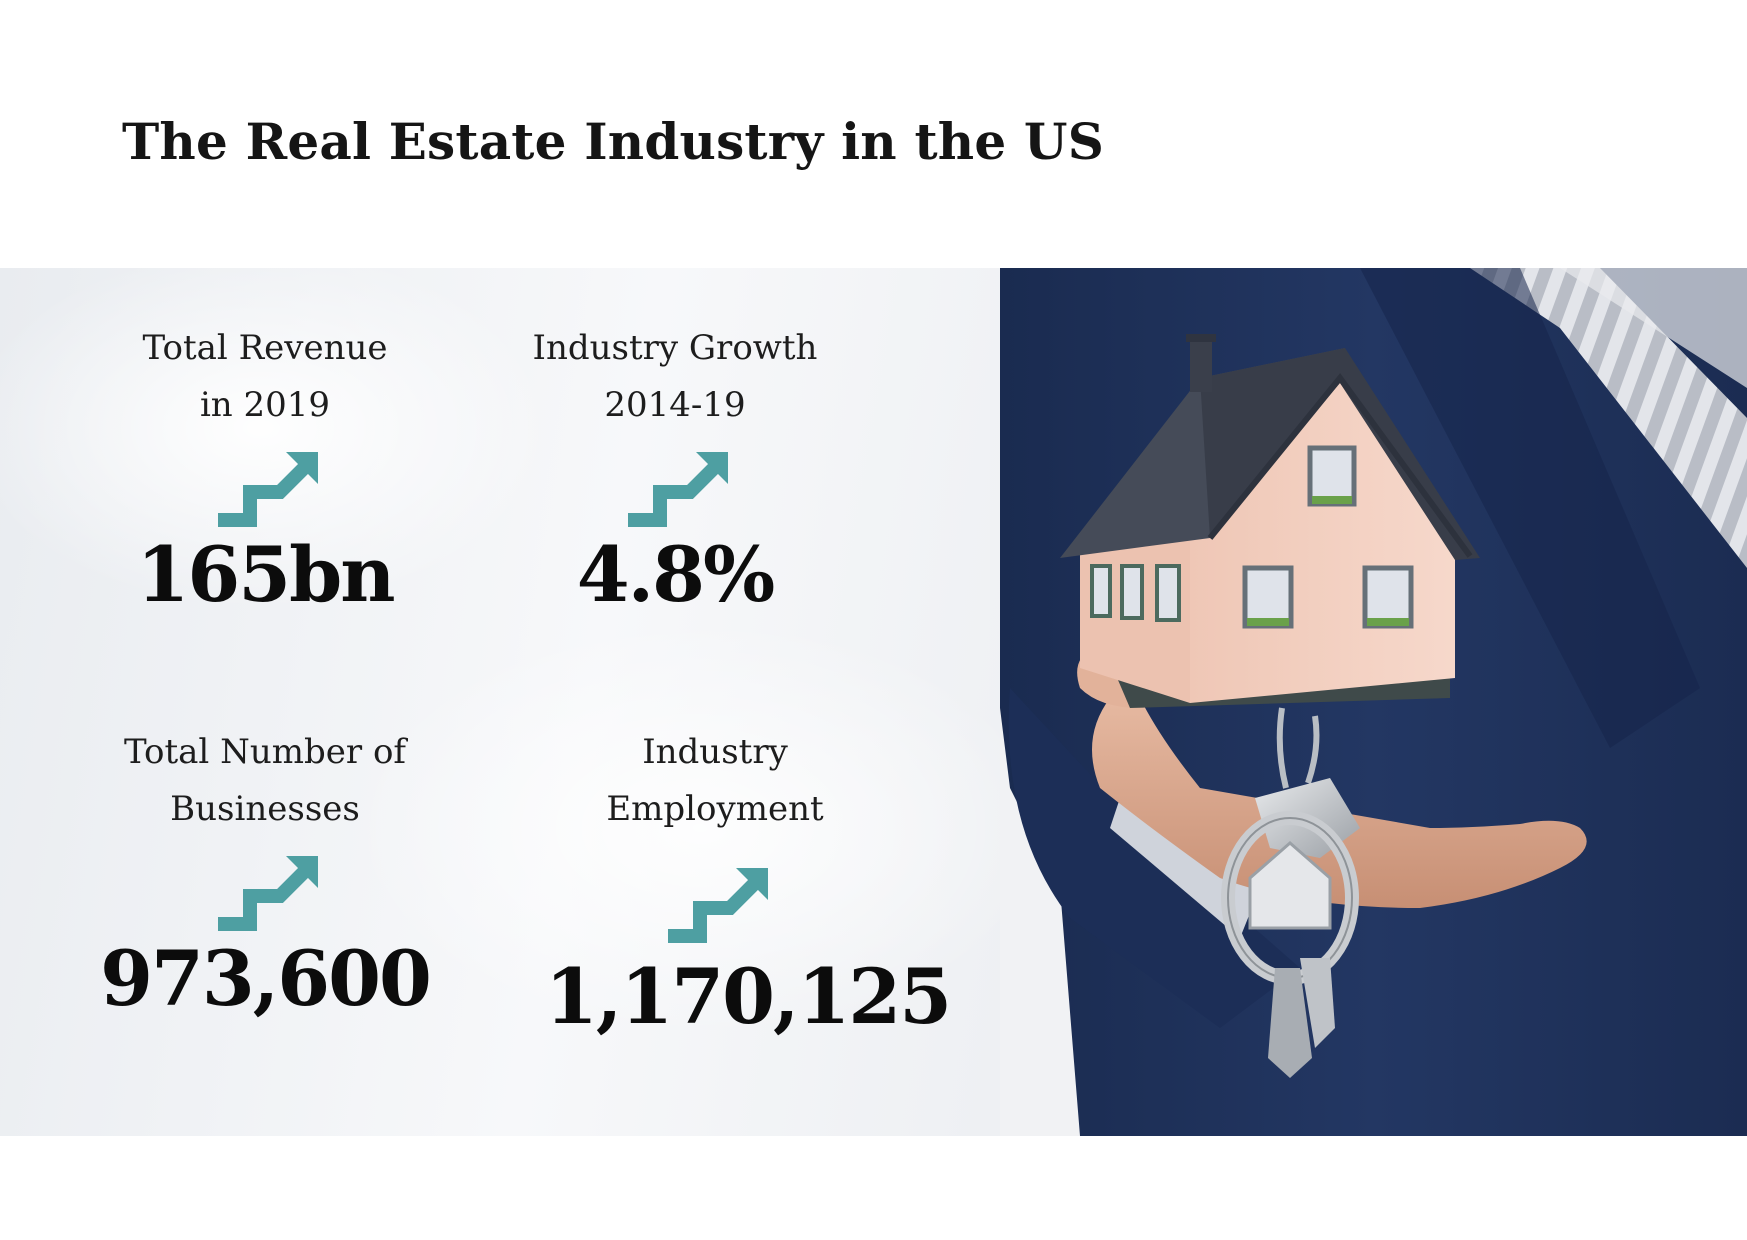 The image size is (1747, 1240). I want to click on stat-label-line1: Total Revenue, so click(265, 348).